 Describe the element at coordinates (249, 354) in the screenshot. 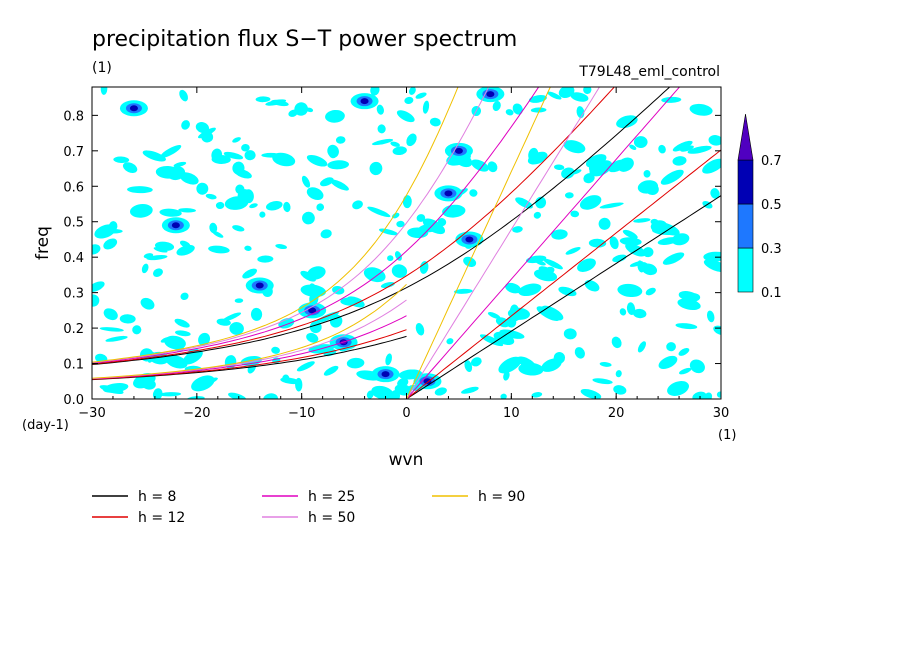

I see `curve-mrg-h12` at that location.